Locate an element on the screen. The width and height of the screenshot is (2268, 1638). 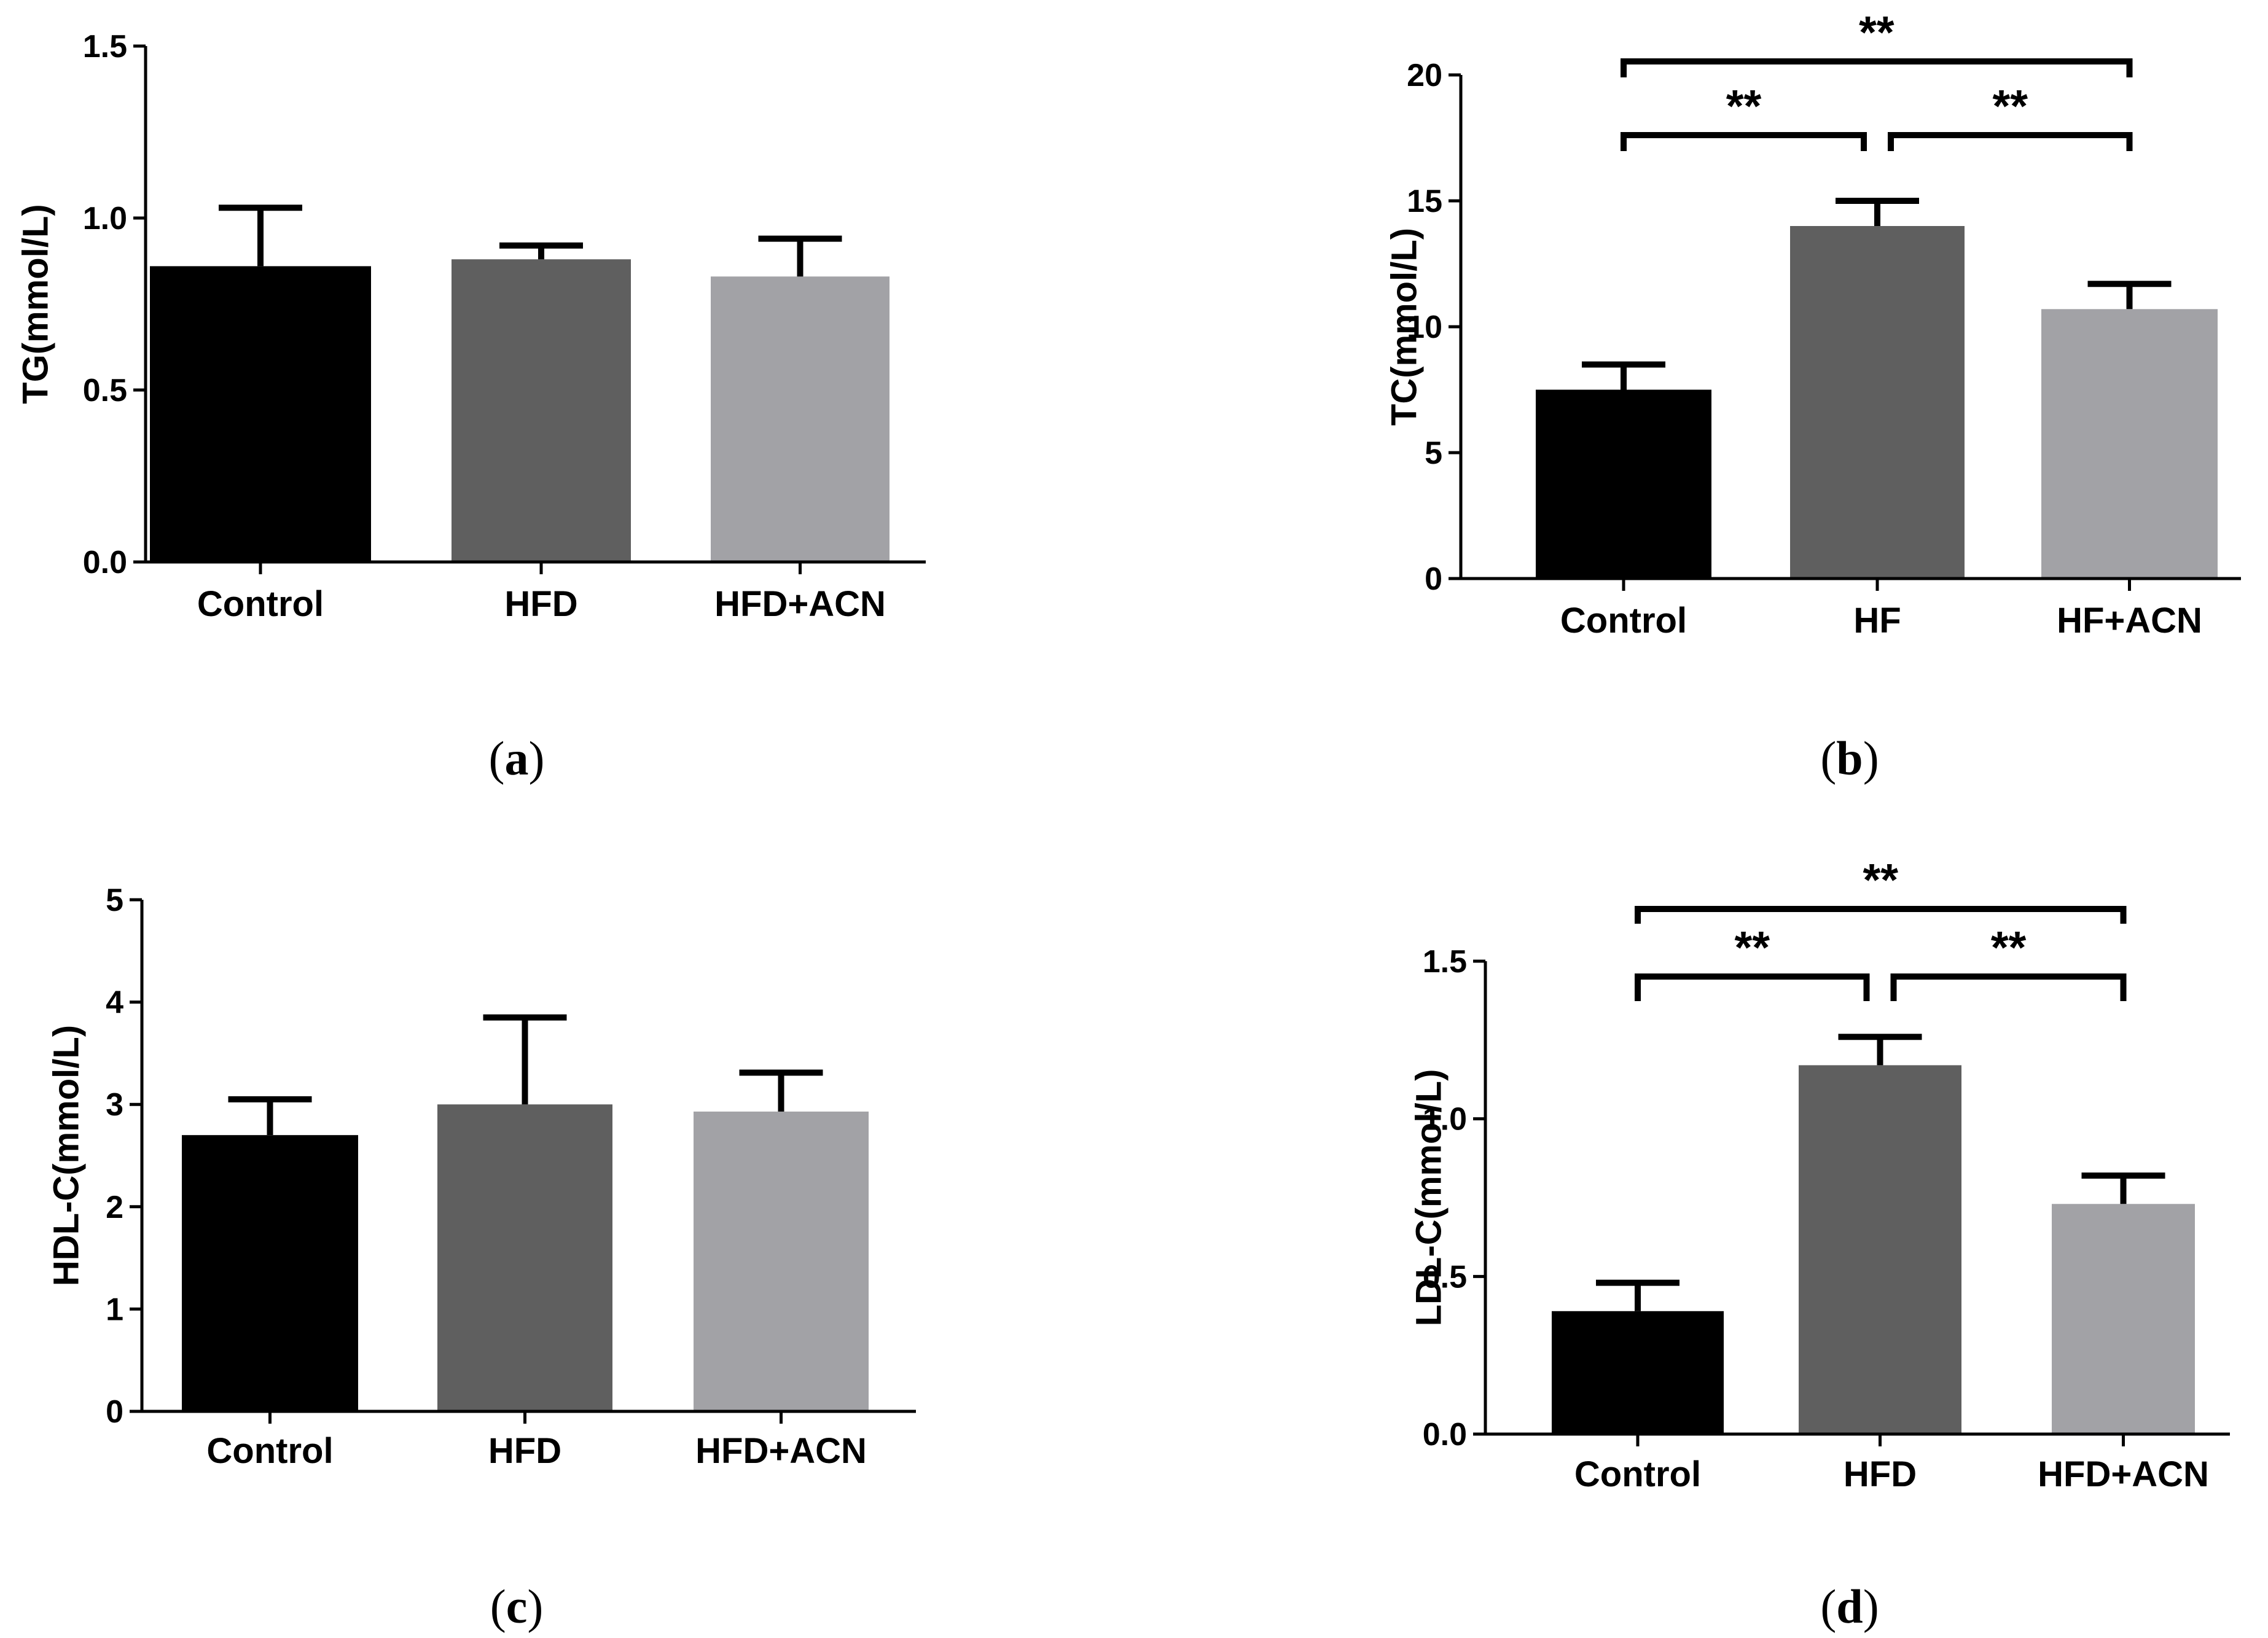
panel-label: (a) is located at coordinates (517, 758).